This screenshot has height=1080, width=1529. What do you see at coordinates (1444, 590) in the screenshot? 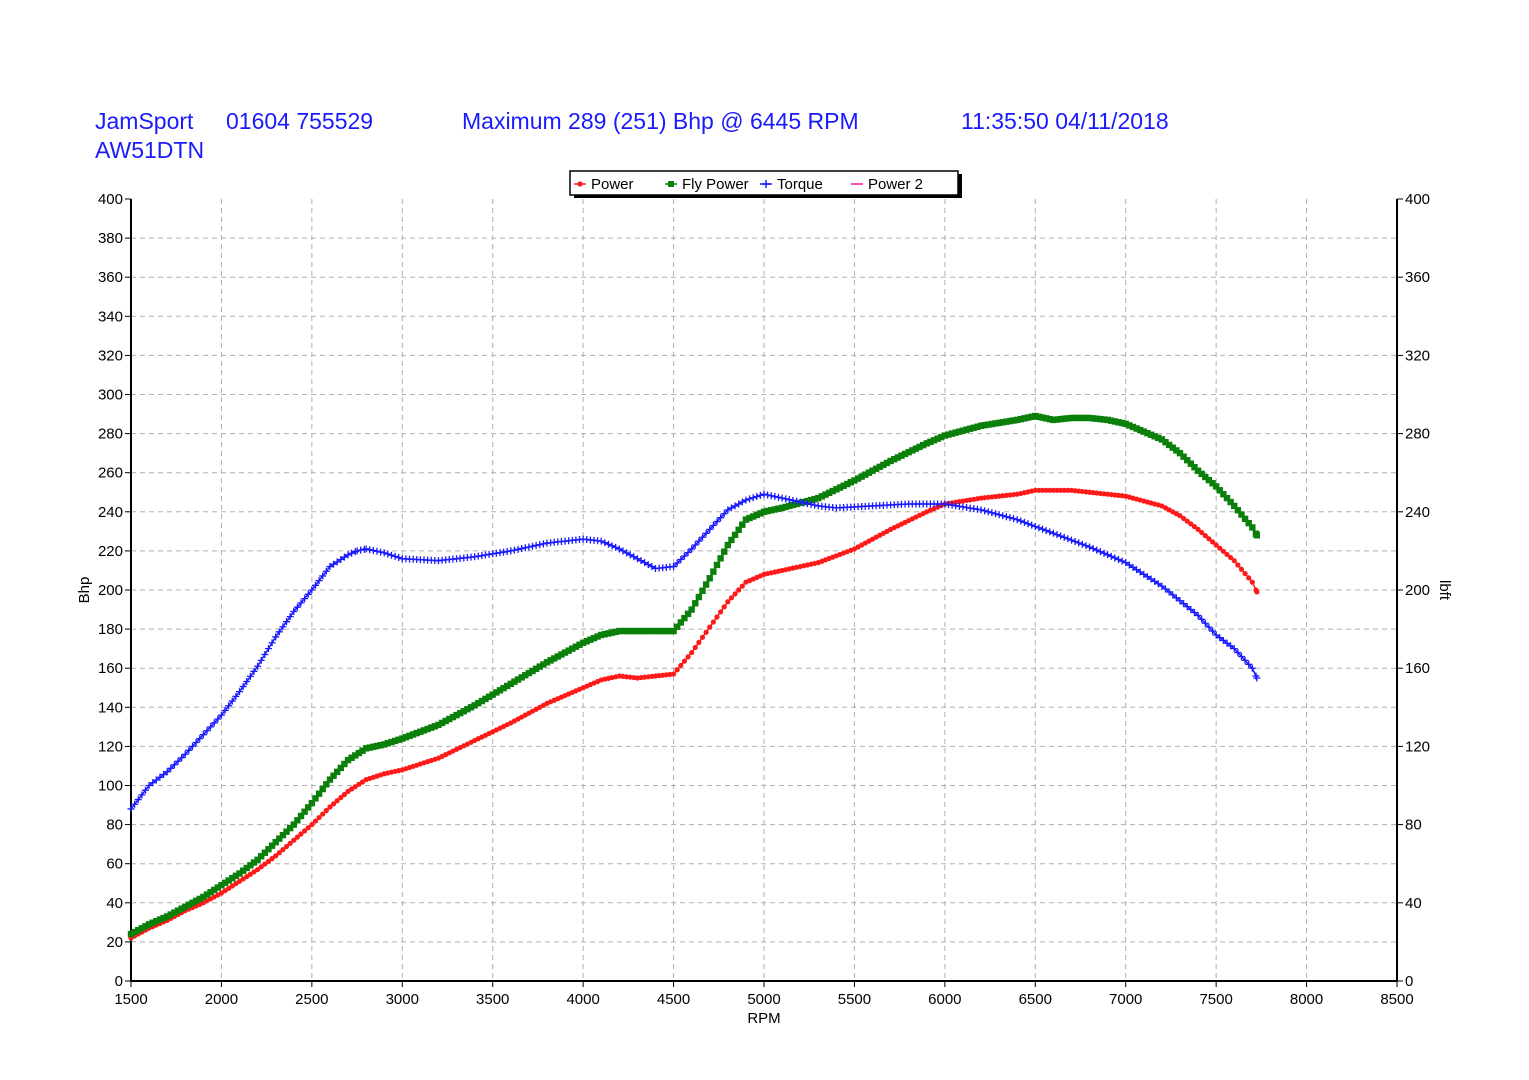
I see `y-axis-title-right: lbft` at bounding box center [1444, 590].